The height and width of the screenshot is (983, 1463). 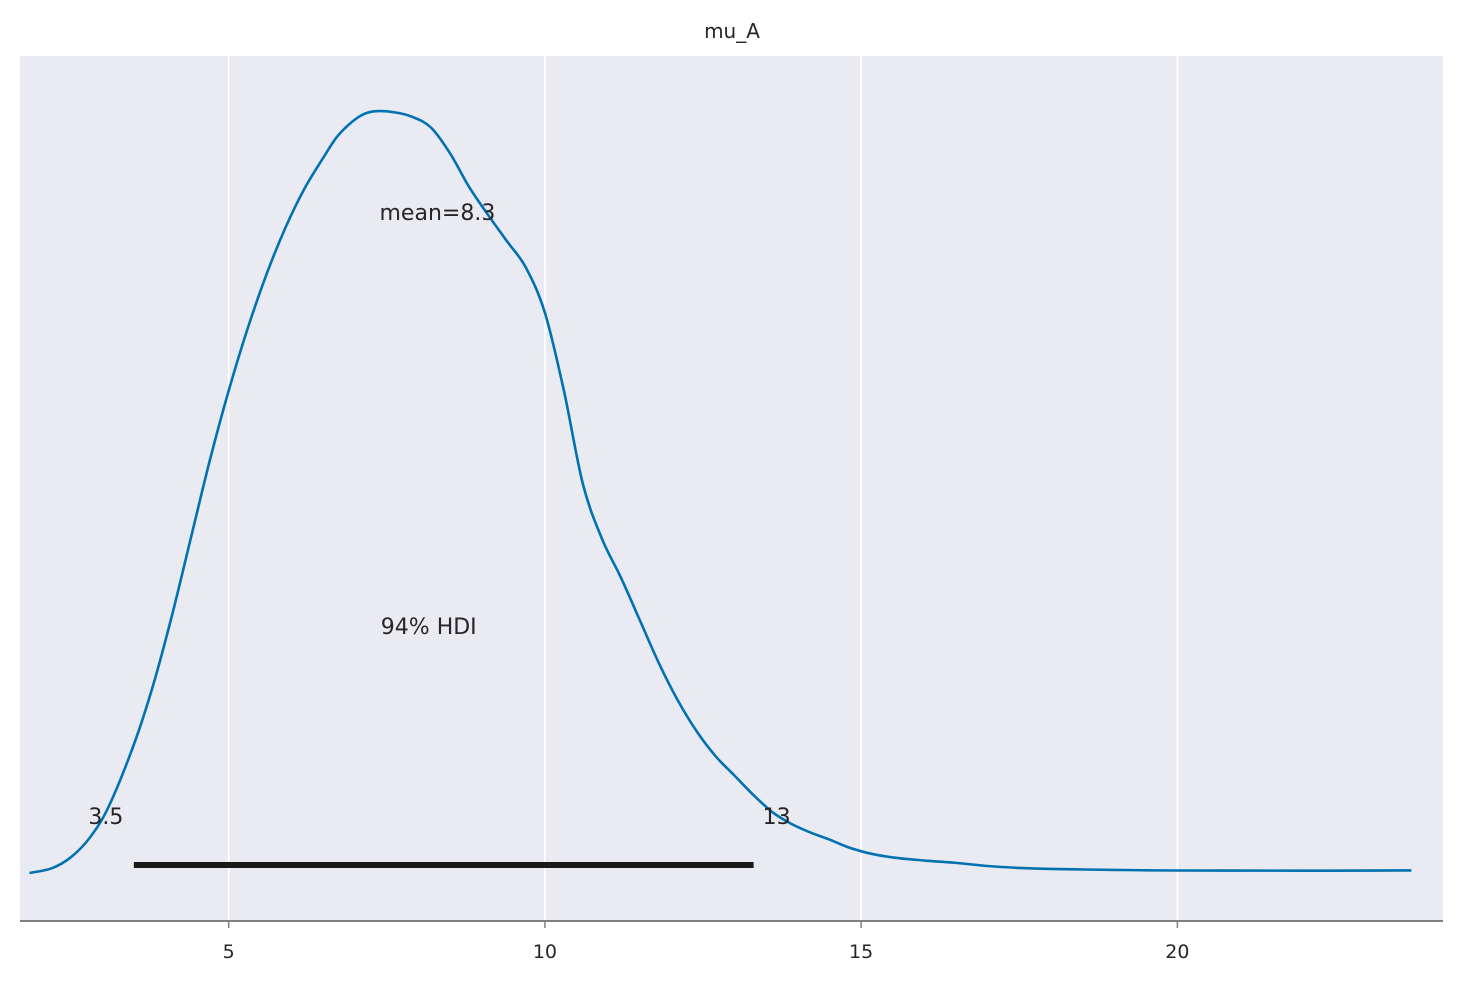 I want to click on hdi-low-label: 3.5, so click(x=105, y=817).